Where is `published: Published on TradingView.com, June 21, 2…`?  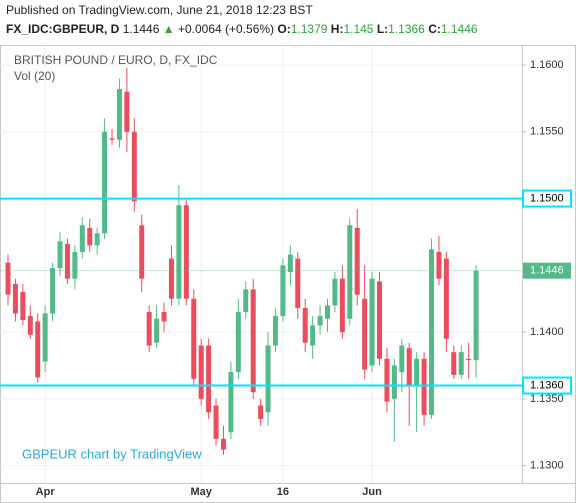 published: Published on TradingView.com, June 21, 2… is located at coordinates (159, 10).